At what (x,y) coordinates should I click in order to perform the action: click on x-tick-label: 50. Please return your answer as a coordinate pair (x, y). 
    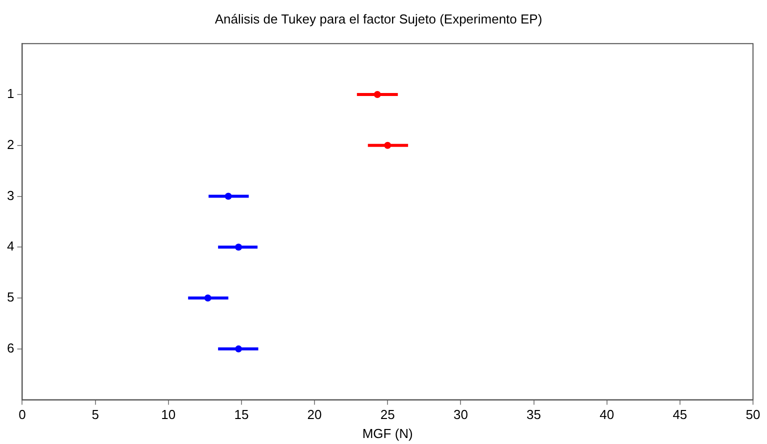
    Looking at the image, I should click on (753, 414).